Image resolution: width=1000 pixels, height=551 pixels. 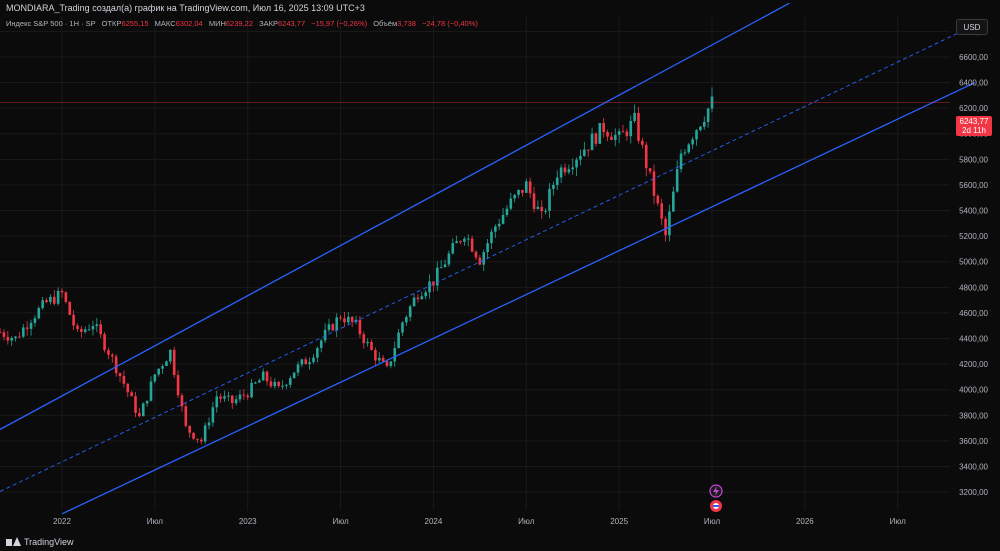 What do you see at coordinates (716, 506) in the screenshot?
I see `earnings-event-icon-bar` at bounding box center [716, 506].